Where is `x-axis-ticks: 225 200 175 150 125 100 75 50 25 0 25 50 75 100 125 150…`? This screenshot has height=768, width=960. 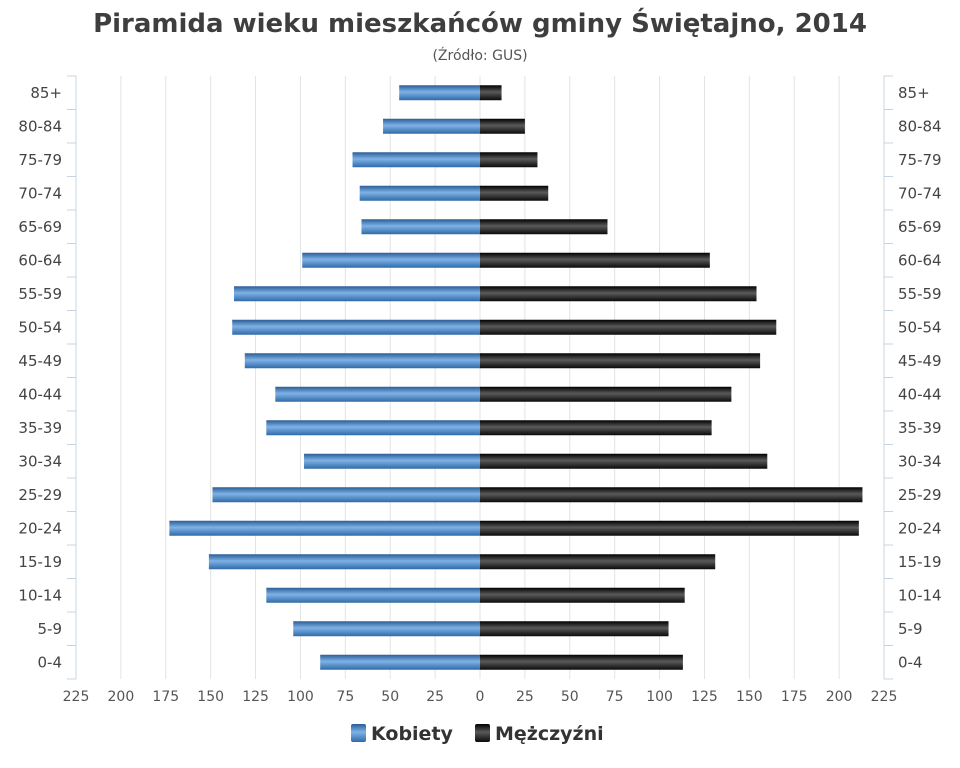 x-axis-ticks: 225 200 175 150 125 100 75 50 25 0 25 50 75 100 125 150… is located at coordinates (480, 697).